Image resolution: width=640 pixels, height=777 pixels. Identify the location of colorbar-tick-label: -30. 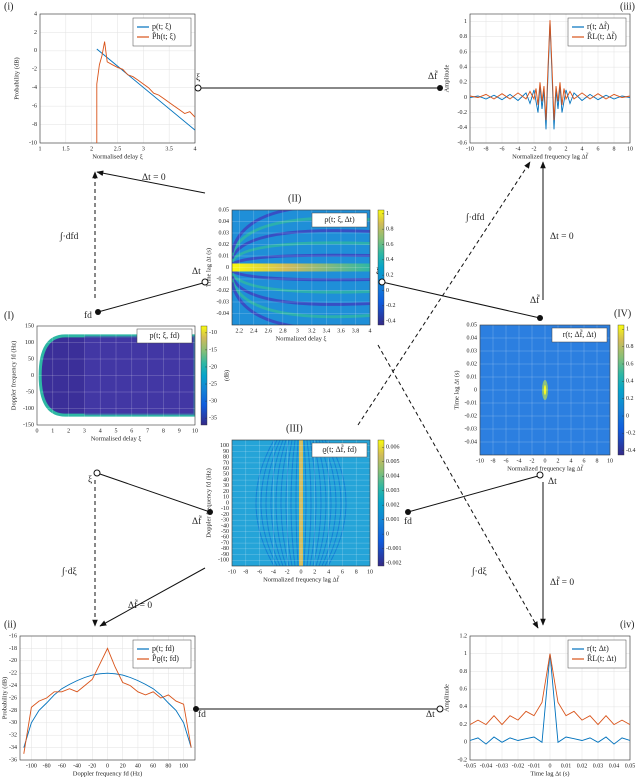
(213, 401).